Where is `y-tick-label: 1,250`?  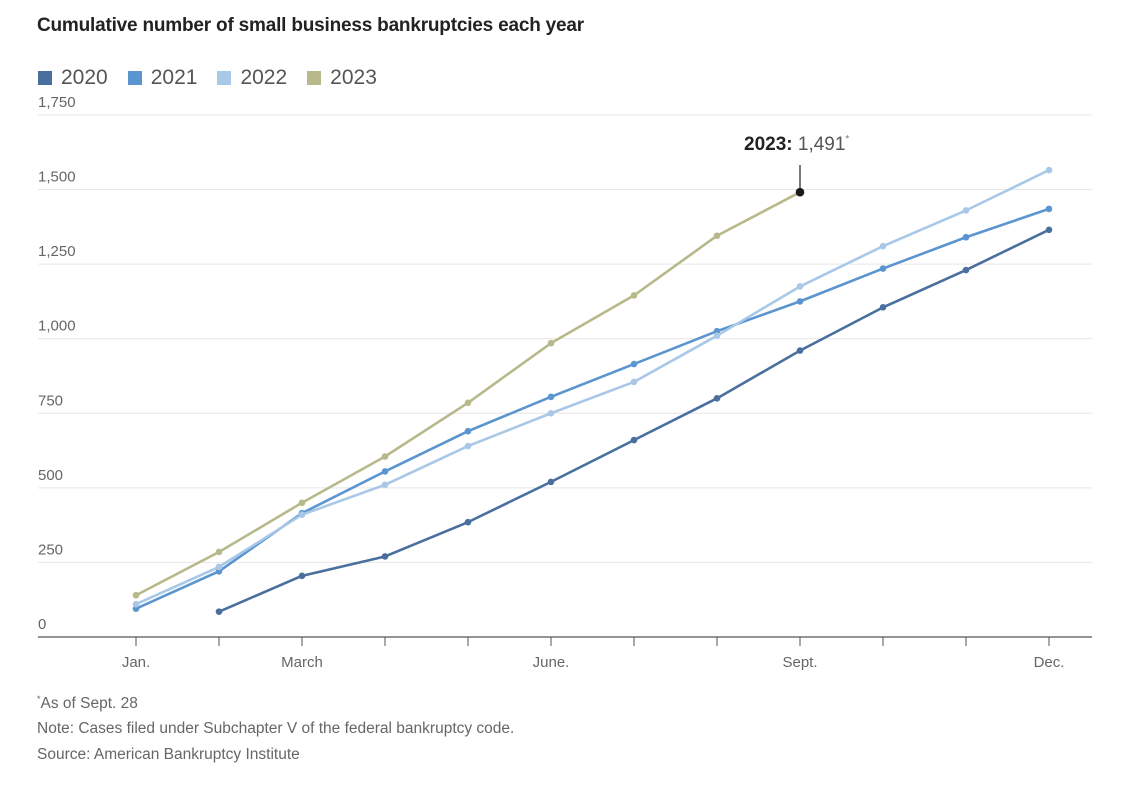
y-tick-label: 1,250 is located at coordinates (57, 251).